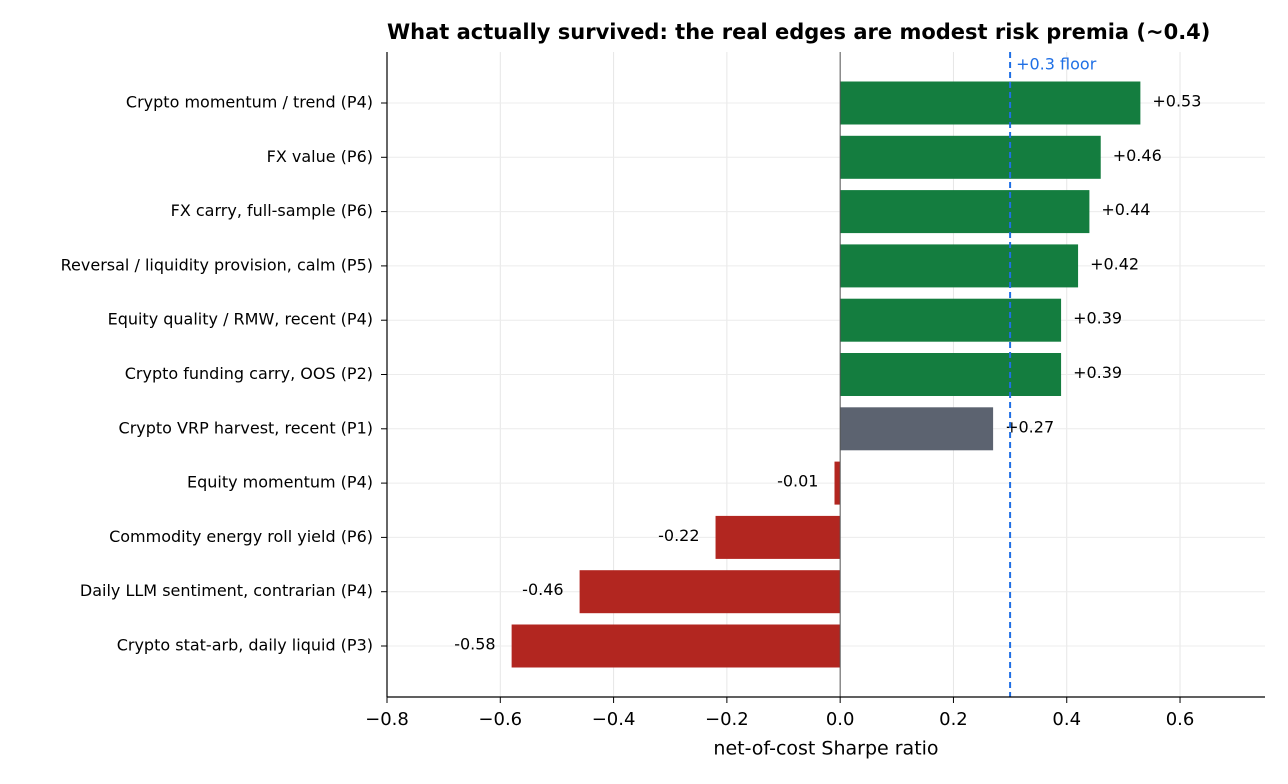 The height and width of the screenshot is (784, 1288). What do you see at coordinates (249, 102) in the screenshot?
I see `y-tick-label: Crypto momentum / trend (P4)` at bounding box center [249, 102].